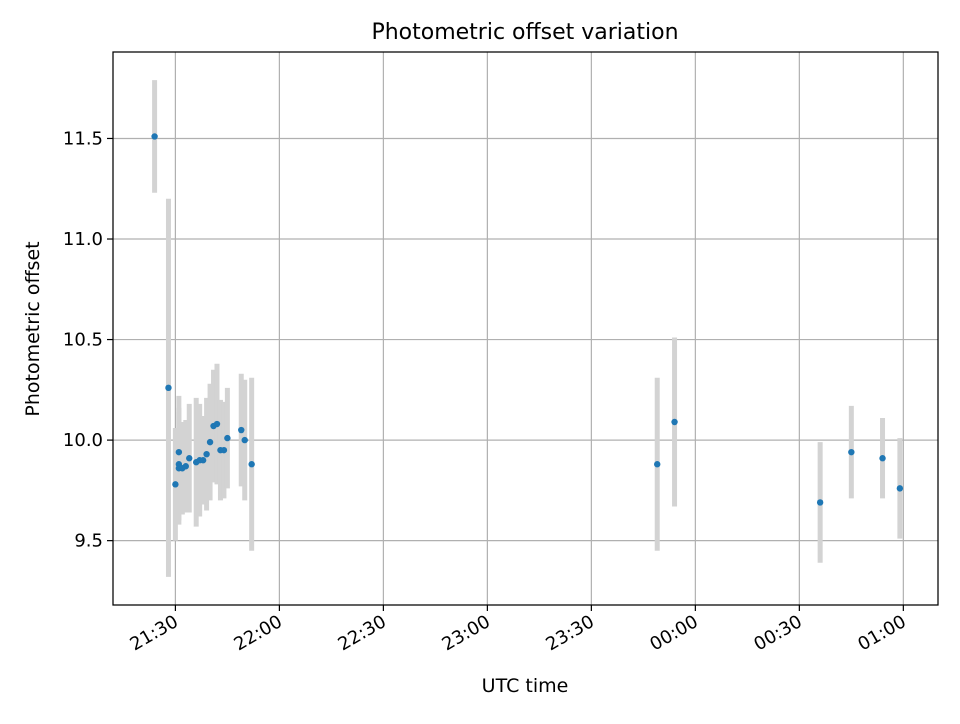 The width and height of the screenshot is (960, 724). I want to click on x-tick-label: 00:00, so click(673, 633).